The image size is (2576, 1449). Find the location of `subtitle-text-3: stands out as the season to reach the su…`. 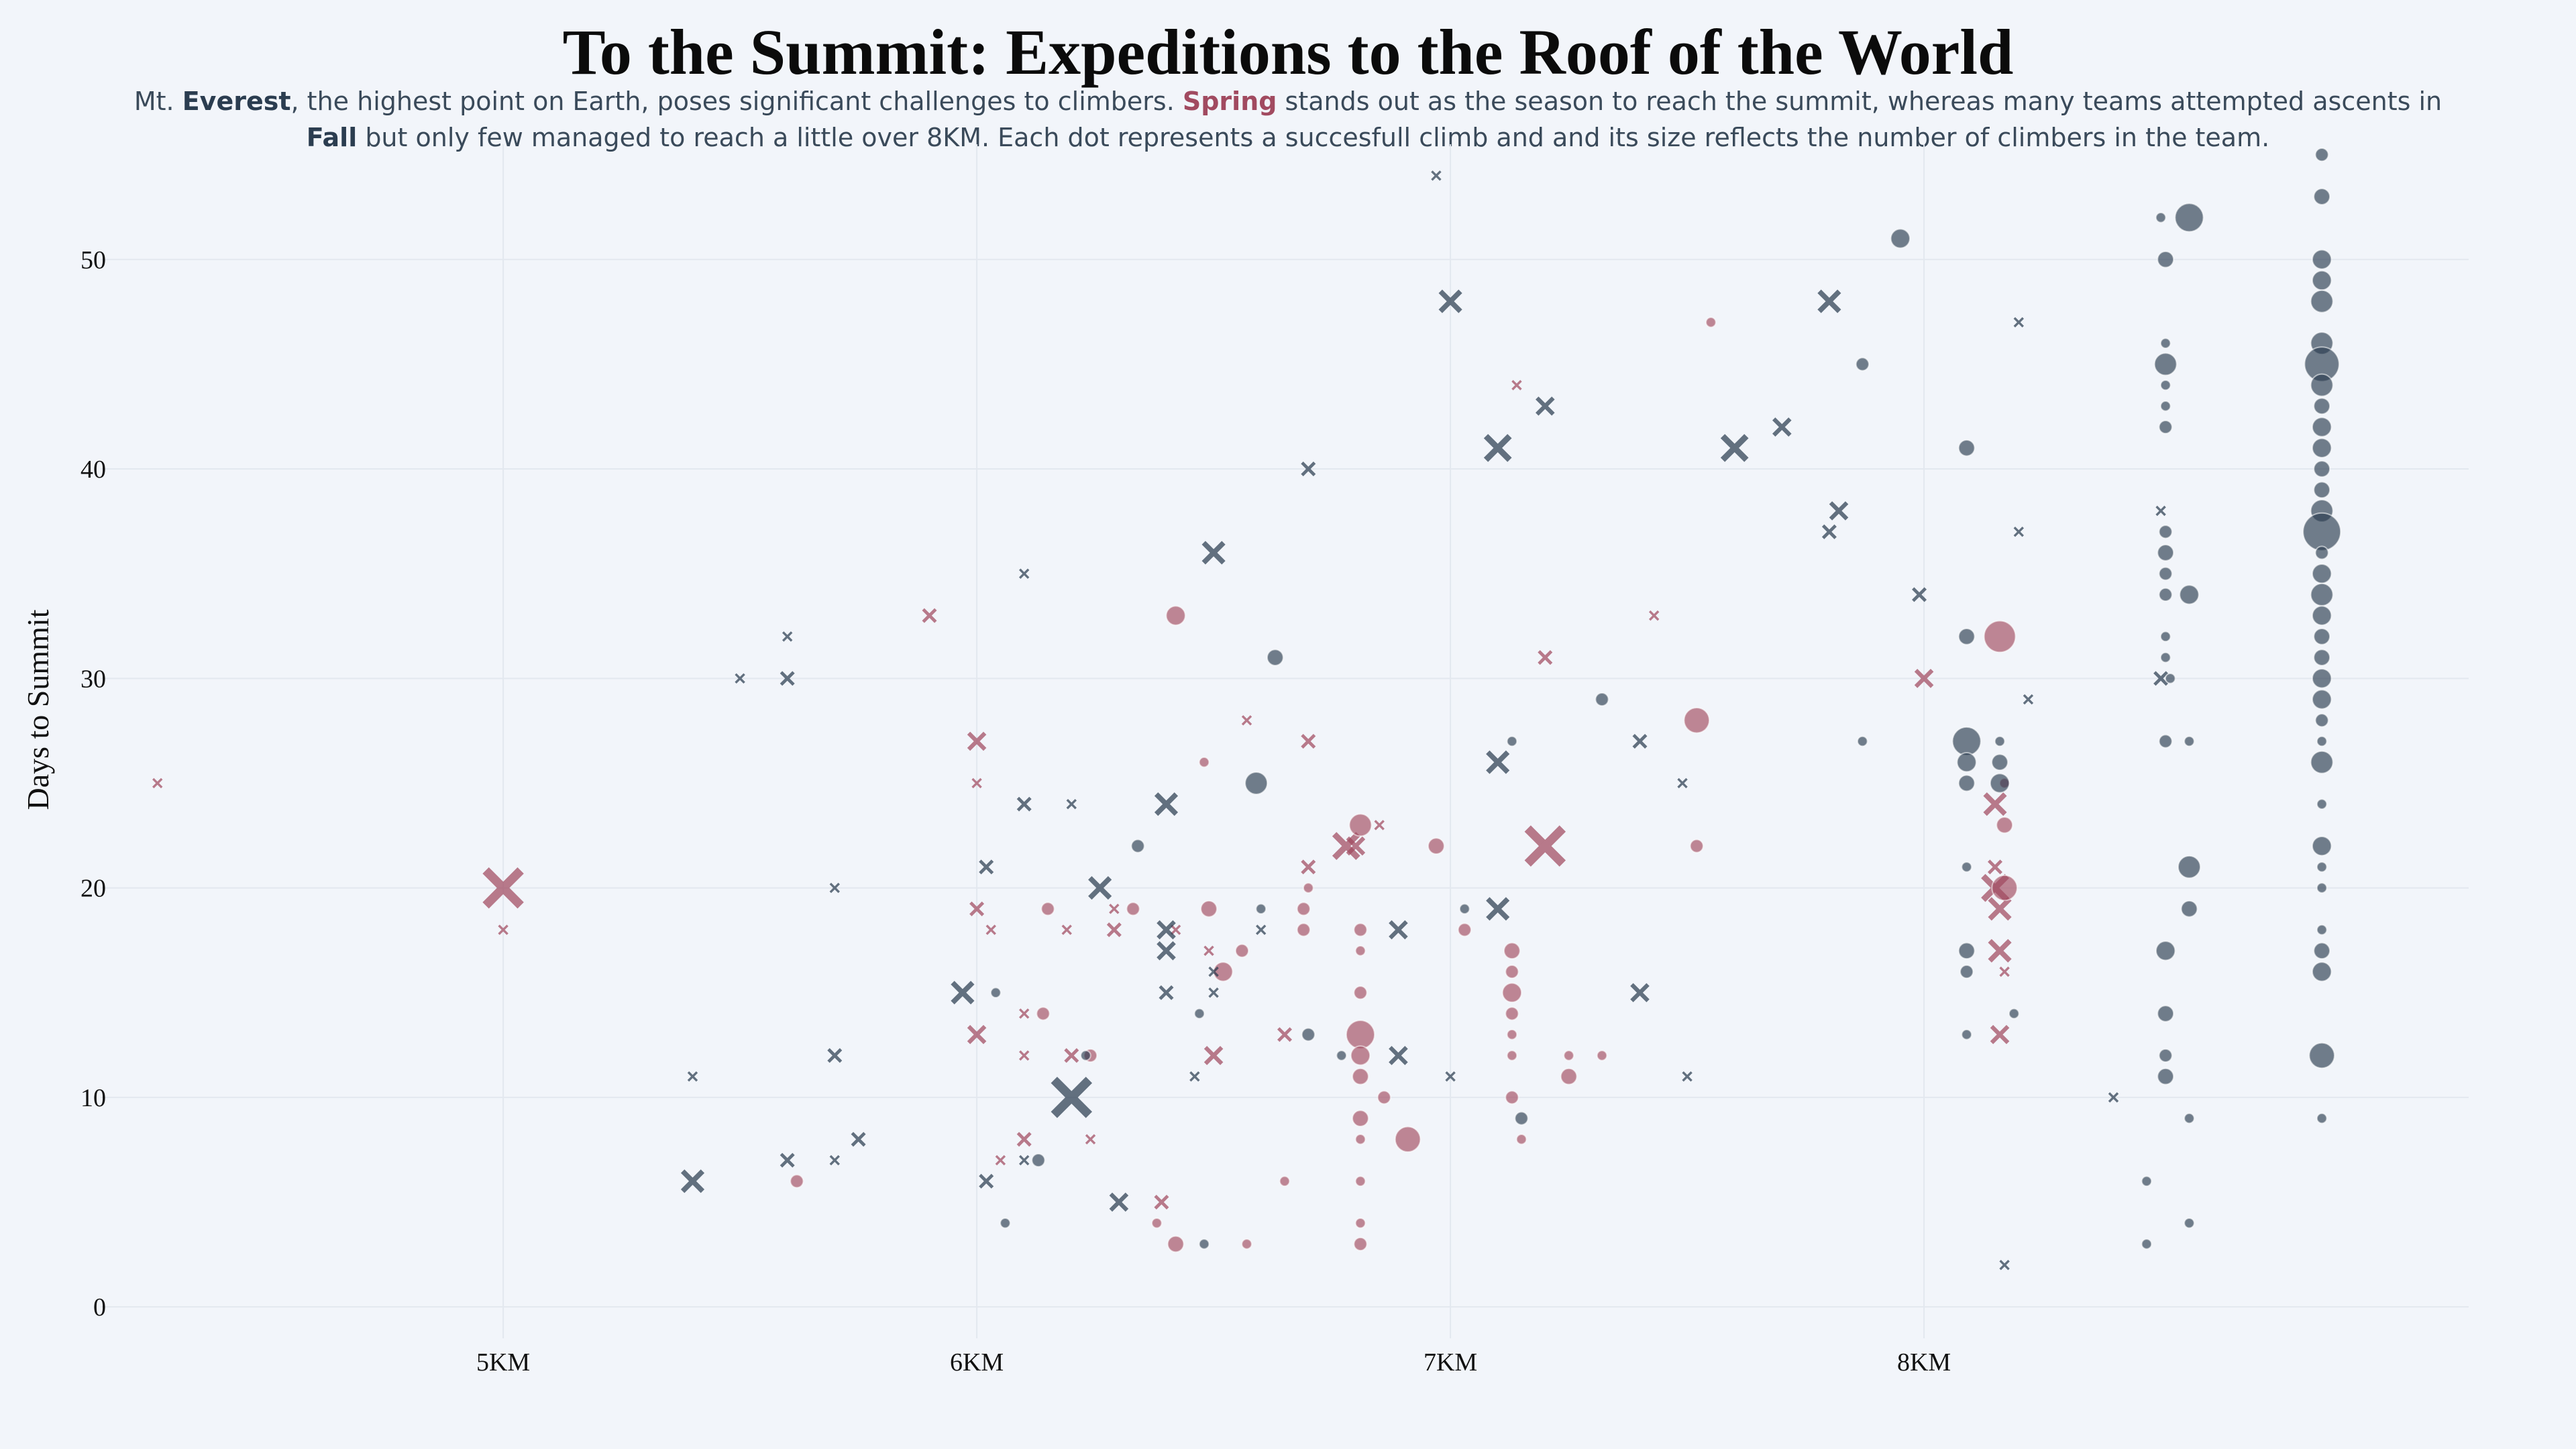

subtitle-text-3: stands out as the season to reach the su… is located at coordinates (1860, 101).